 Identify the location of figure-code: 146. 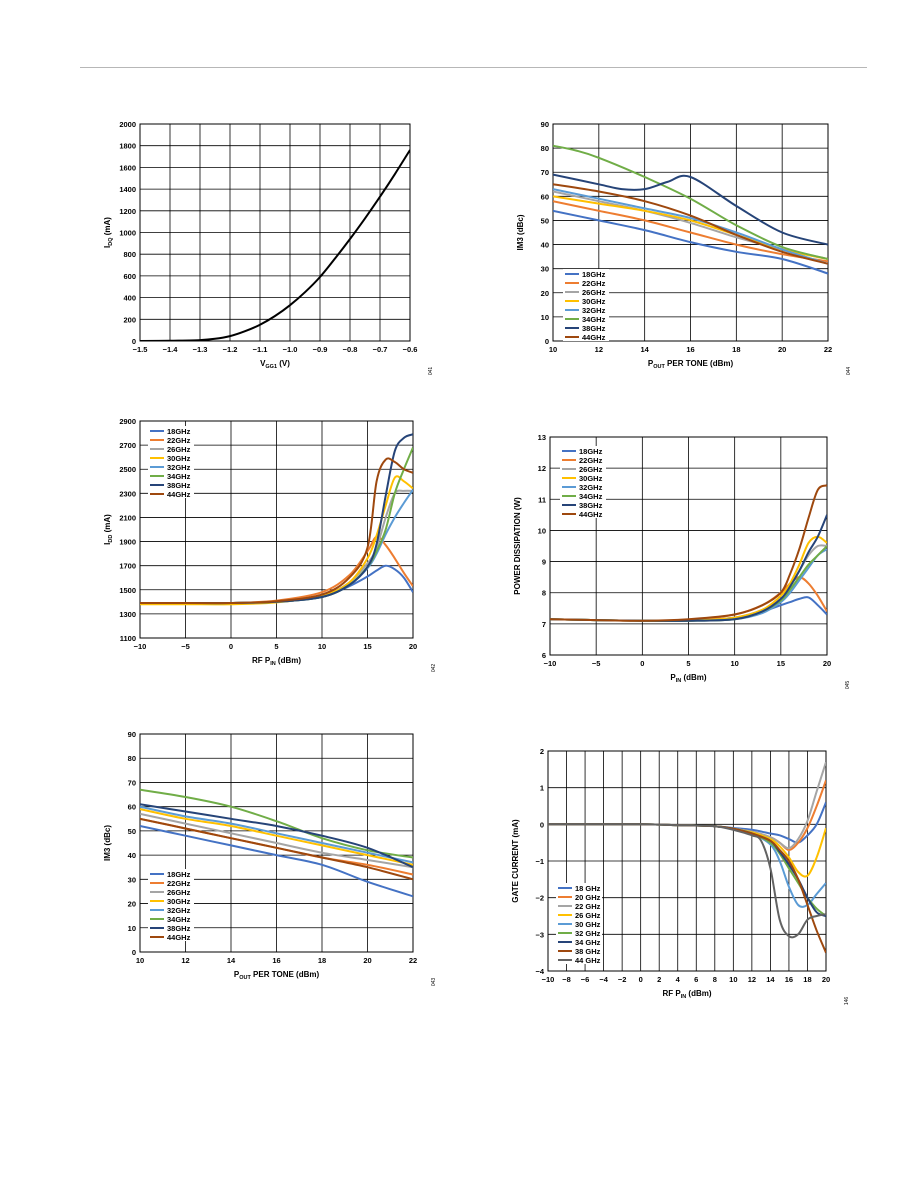
(847, 1001).